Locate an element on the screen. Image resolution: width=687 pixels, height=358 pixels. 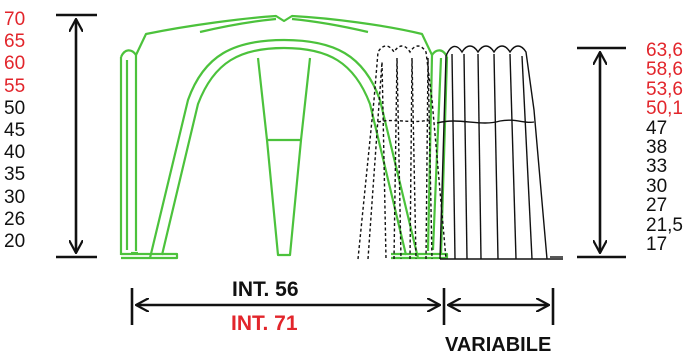
int-71-label: INT. 71 is located at coordinates (264, 323).